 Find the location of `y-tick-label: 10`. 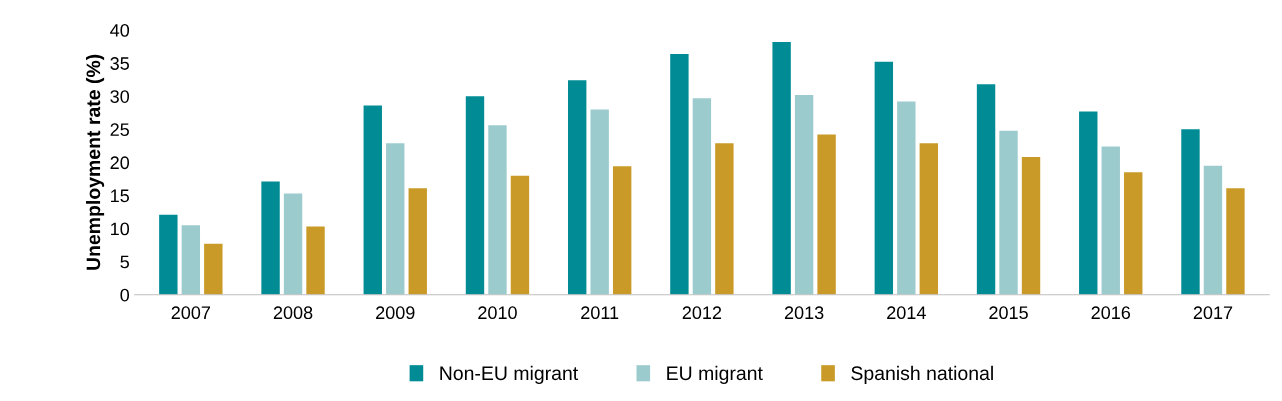

y-tick-label: 10 is located at coordinates (120, 229).